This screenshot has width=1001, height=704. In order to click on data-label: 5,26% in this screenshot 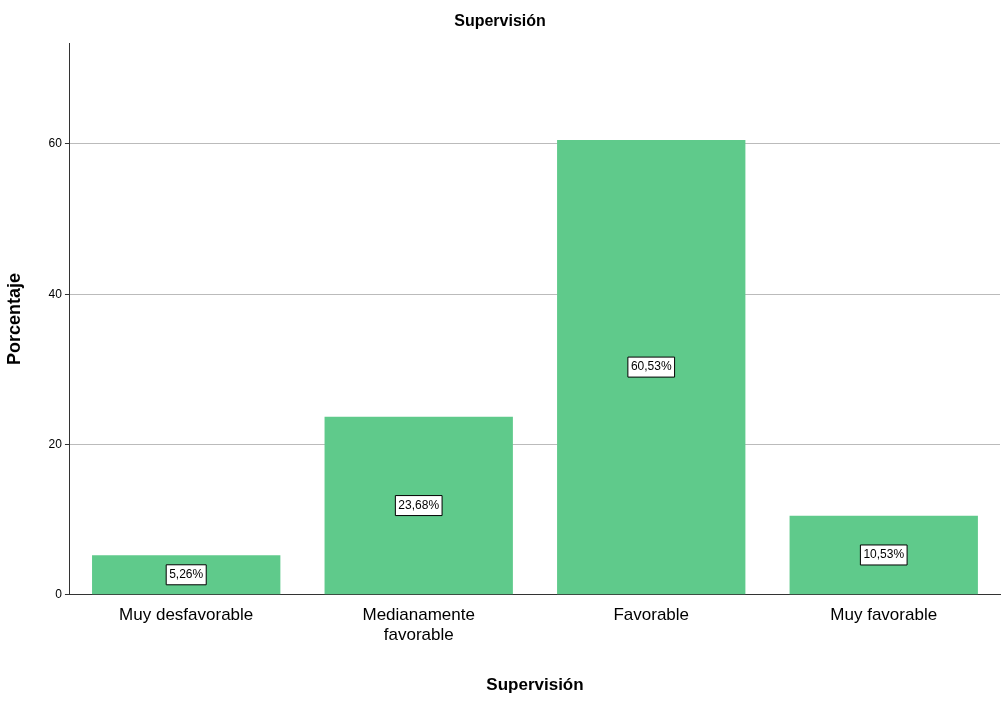, I will do `click(186, 574)`.